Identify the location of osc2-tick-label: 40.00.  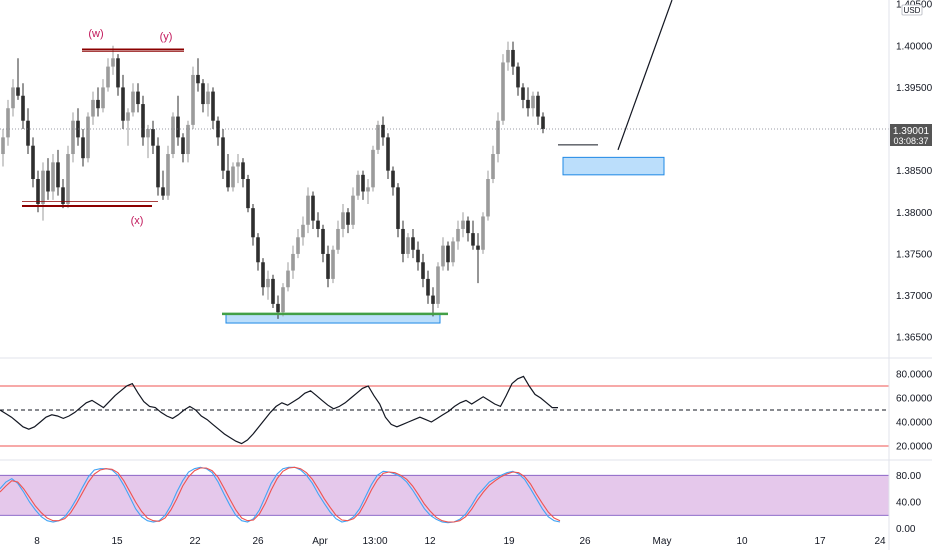
(908, 503).